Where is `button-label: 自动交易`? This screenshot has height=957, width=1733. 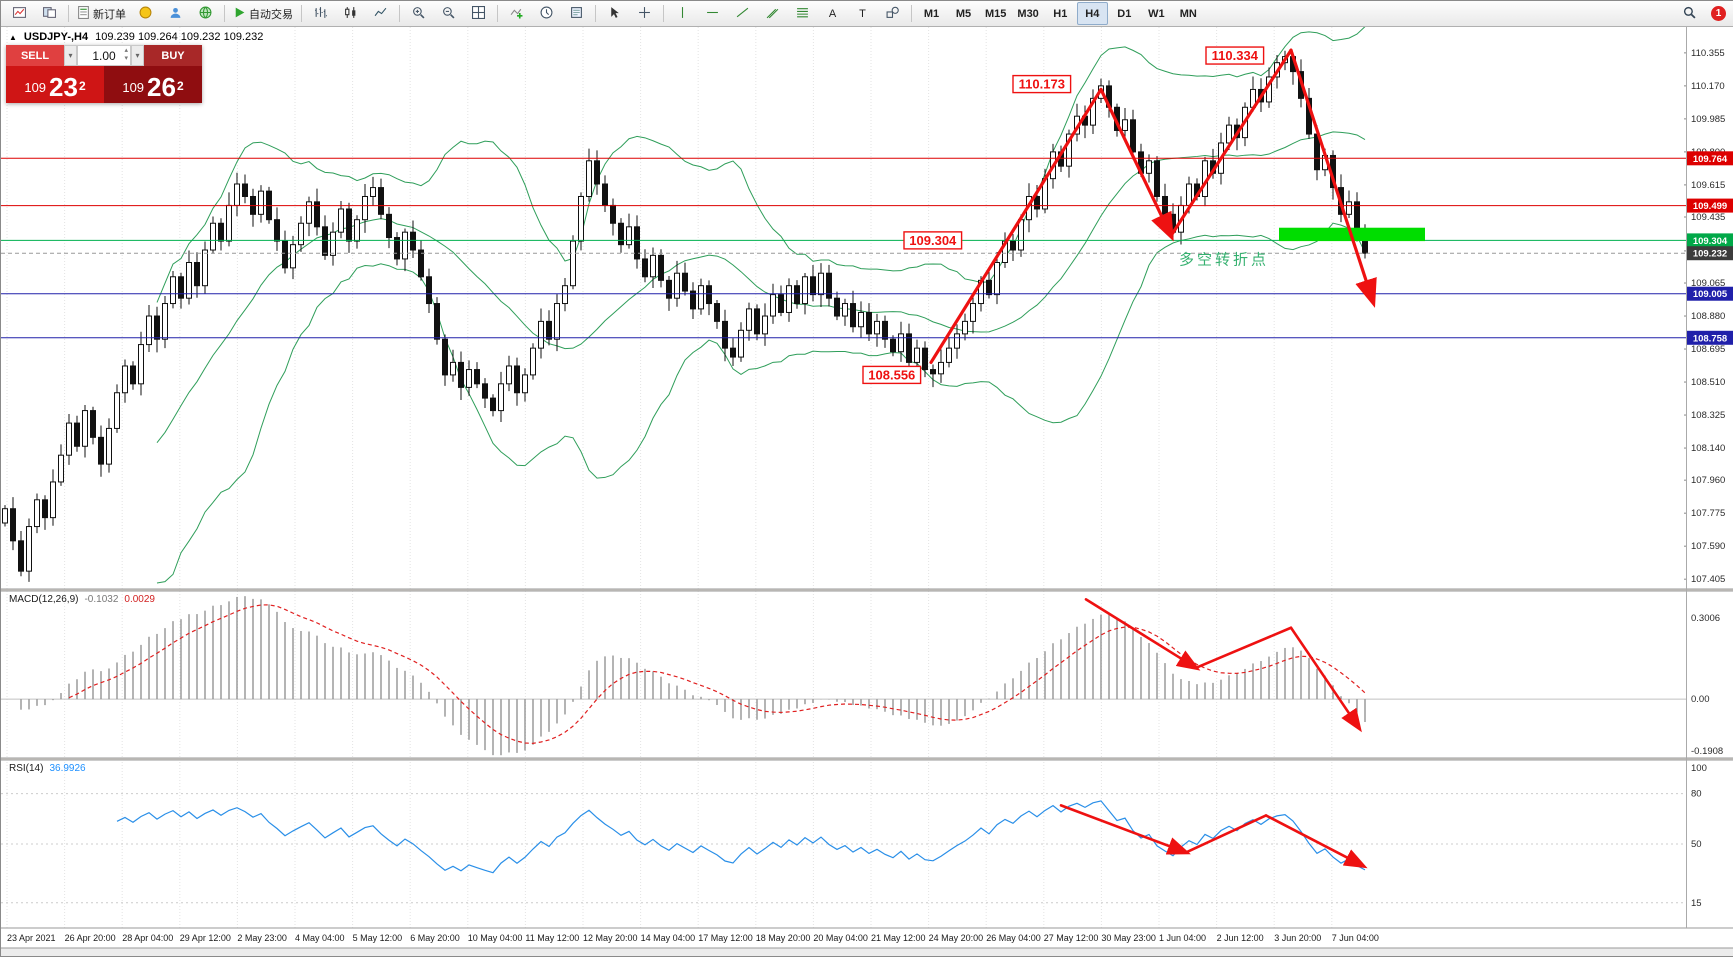
button-label: 自动交易 is located at coordinates (271, 14).